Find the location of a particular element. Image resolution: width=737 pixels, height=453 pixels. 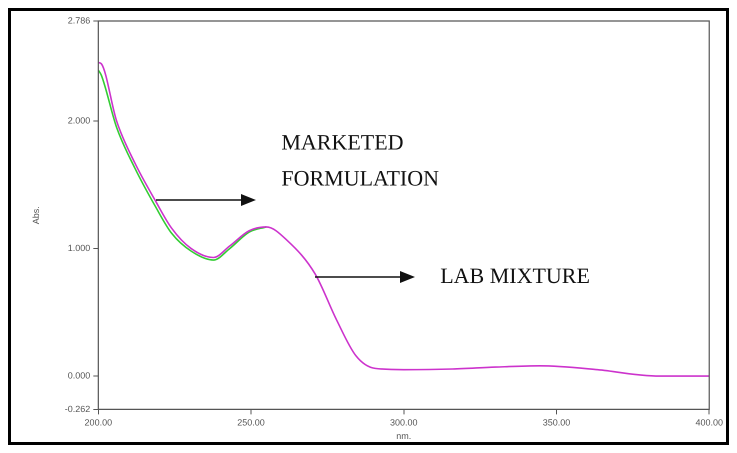

x-tick-label: 200.00 is located at coordinates (98, 422).